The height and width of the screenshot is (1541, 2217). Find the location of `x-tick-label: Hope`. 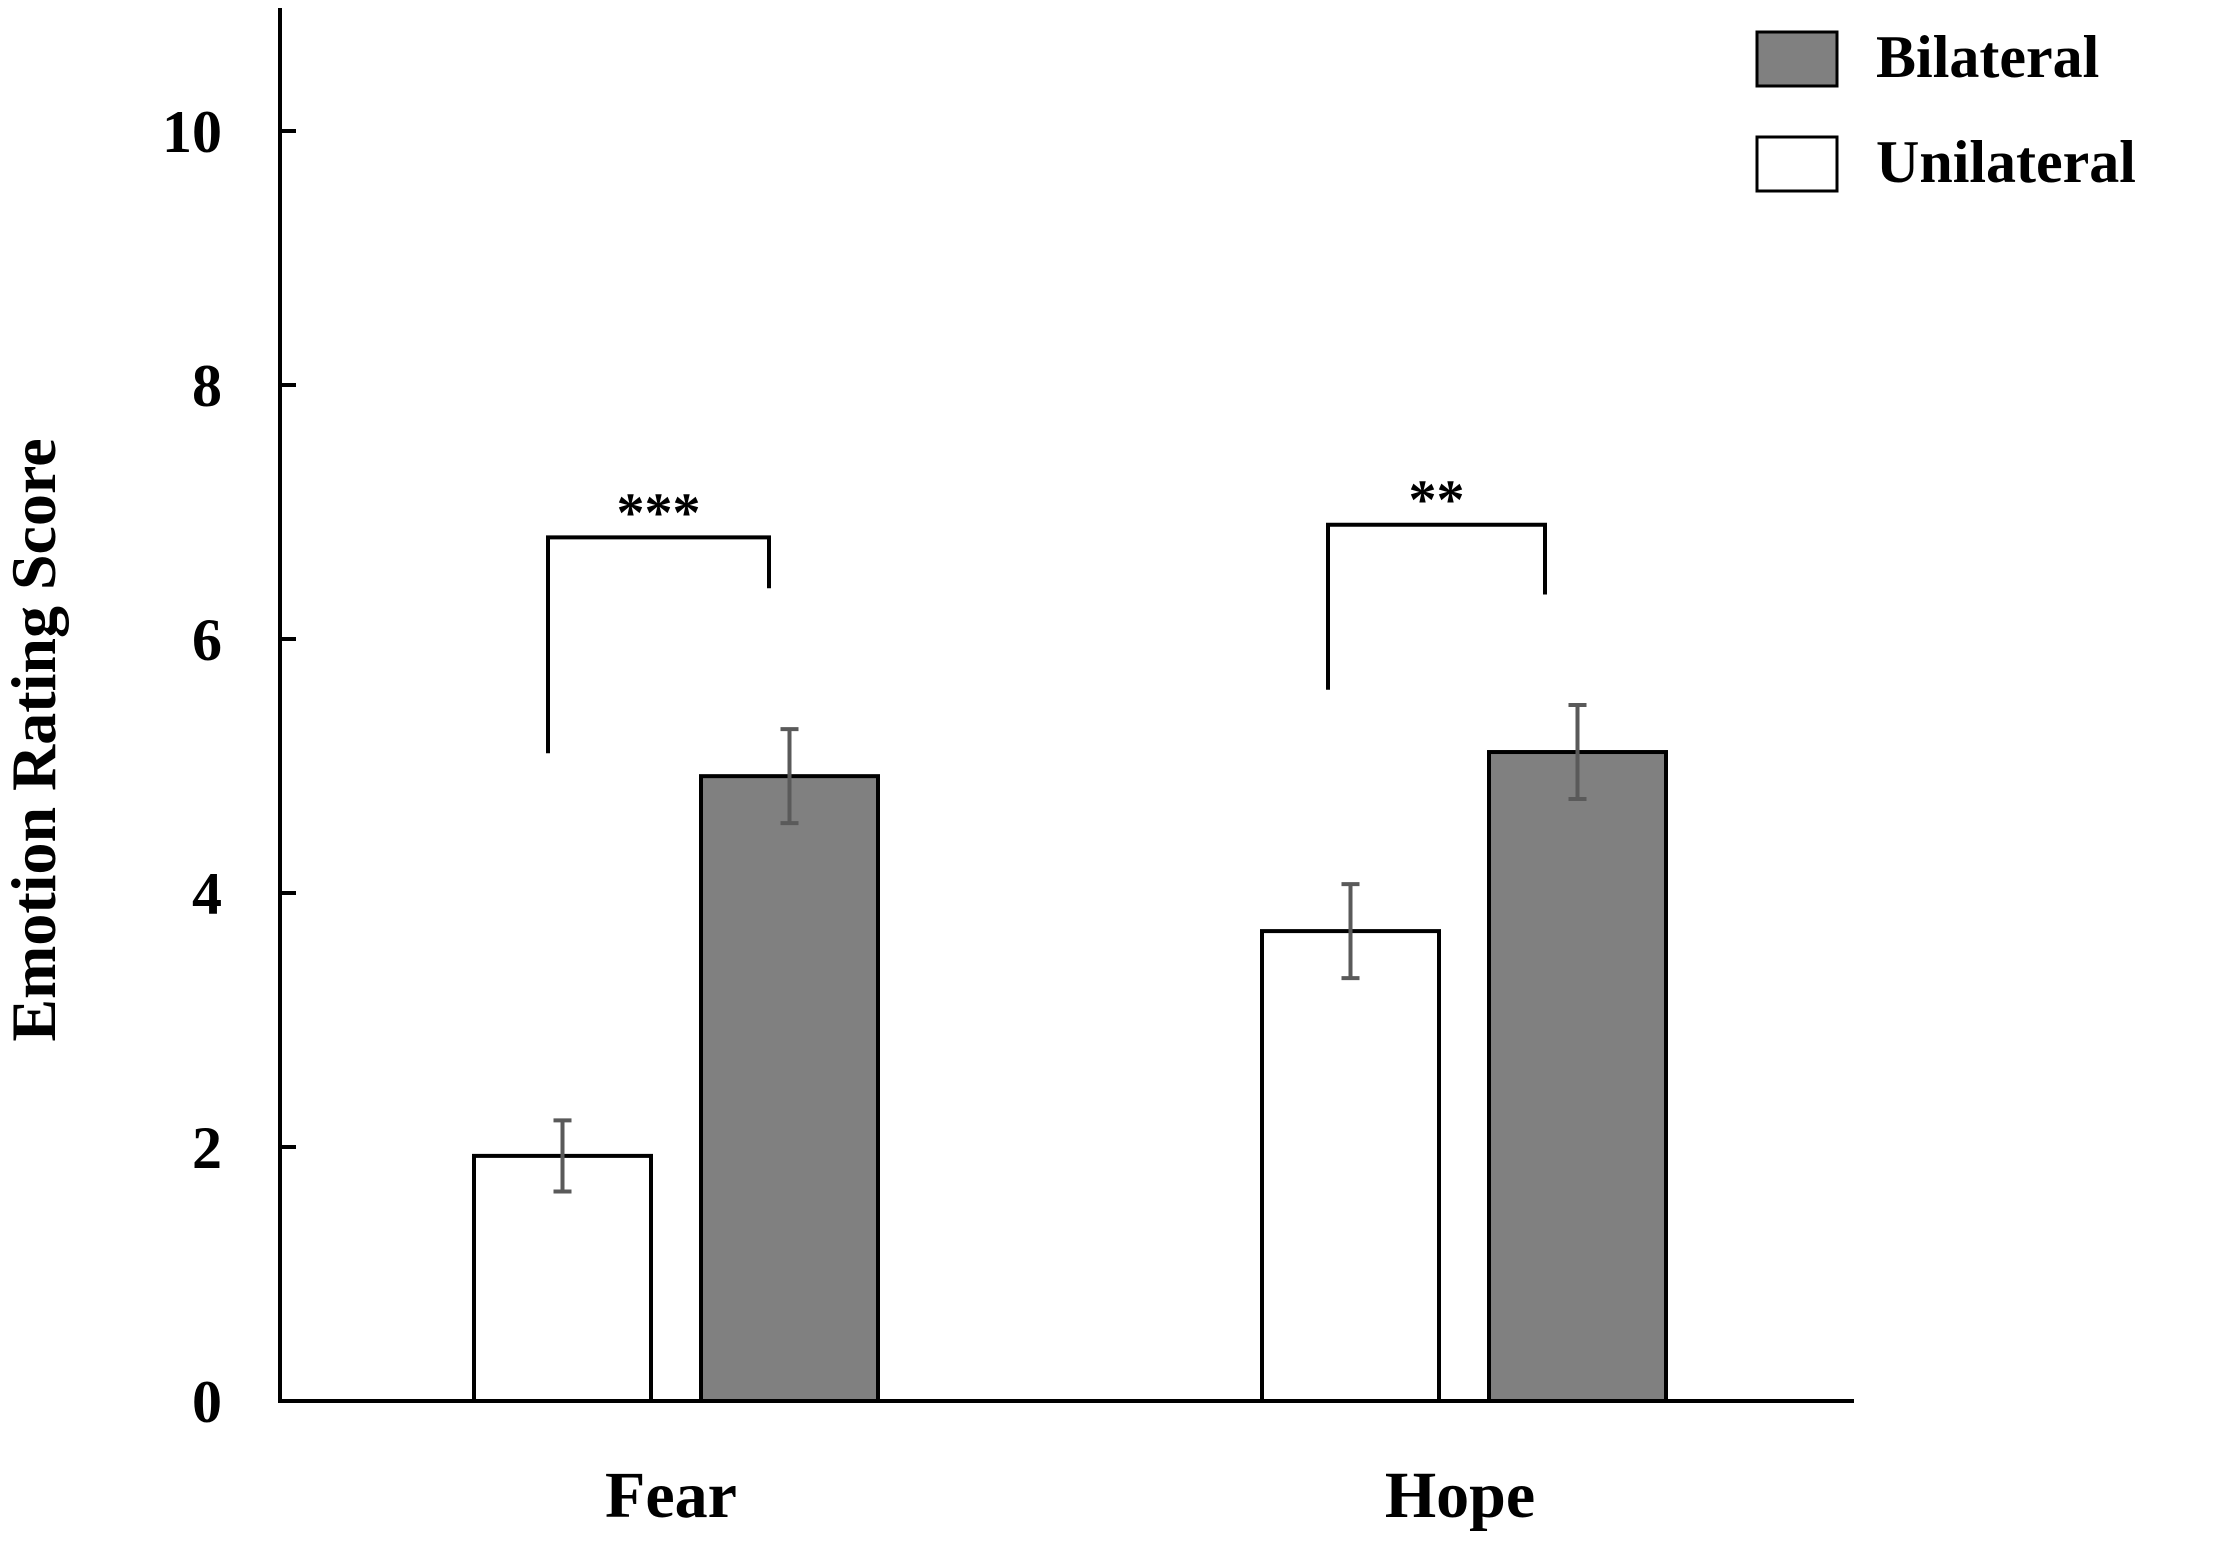

x-tick-label: Hope is located at coordinates (1460, 1495).